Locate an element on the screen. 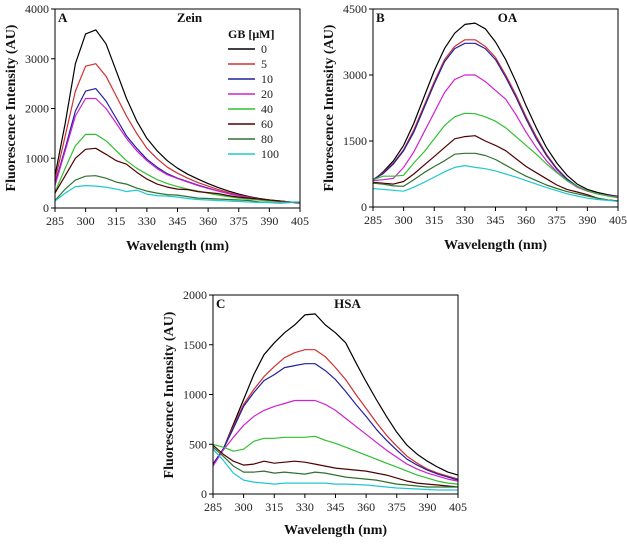  legend-item: 40 is located at coordinates (250, 109).